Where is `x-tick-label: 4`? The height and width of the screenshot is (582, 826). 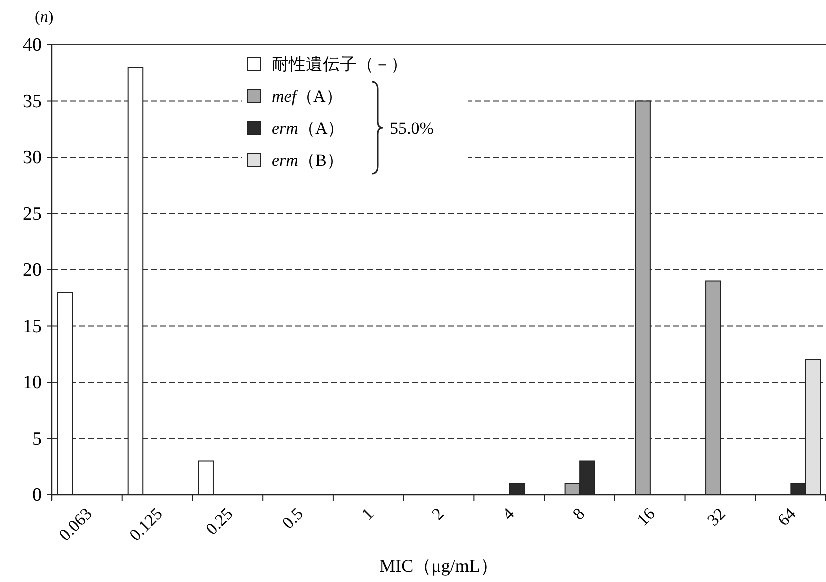 x-tick-label: 4 is located at coordinates (508, 514).